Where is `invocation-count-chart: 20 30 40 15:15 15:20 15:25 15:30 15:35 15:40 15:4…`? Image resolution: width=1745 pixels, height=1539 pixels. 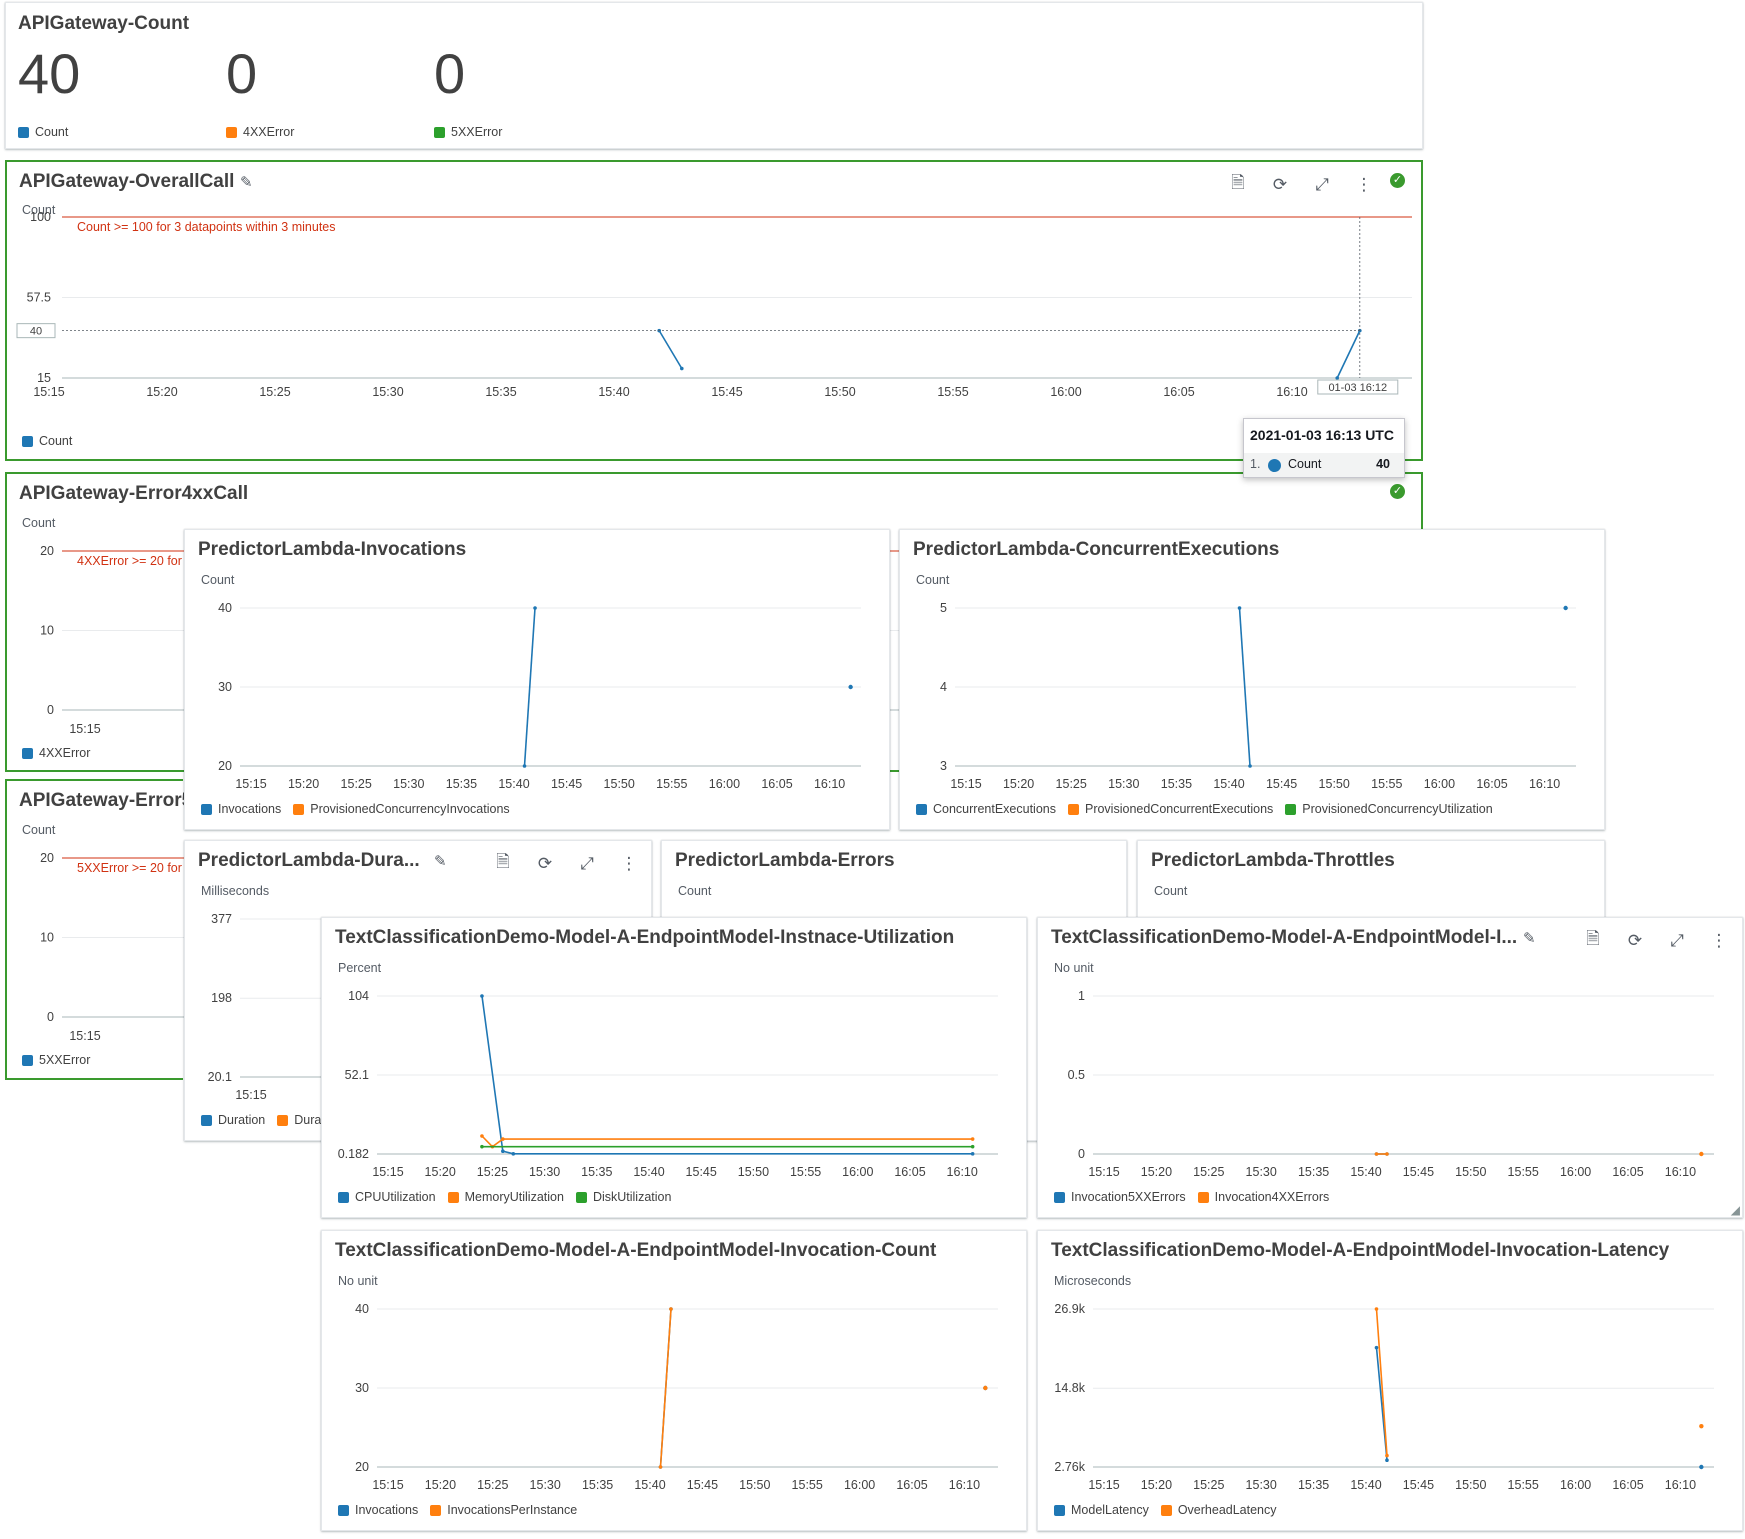 invocation-count-chart: 20 30 40 15:15 15:20 15:25 15:30 15:35 15:40 15:4… is located at coordinates (675, 1381).